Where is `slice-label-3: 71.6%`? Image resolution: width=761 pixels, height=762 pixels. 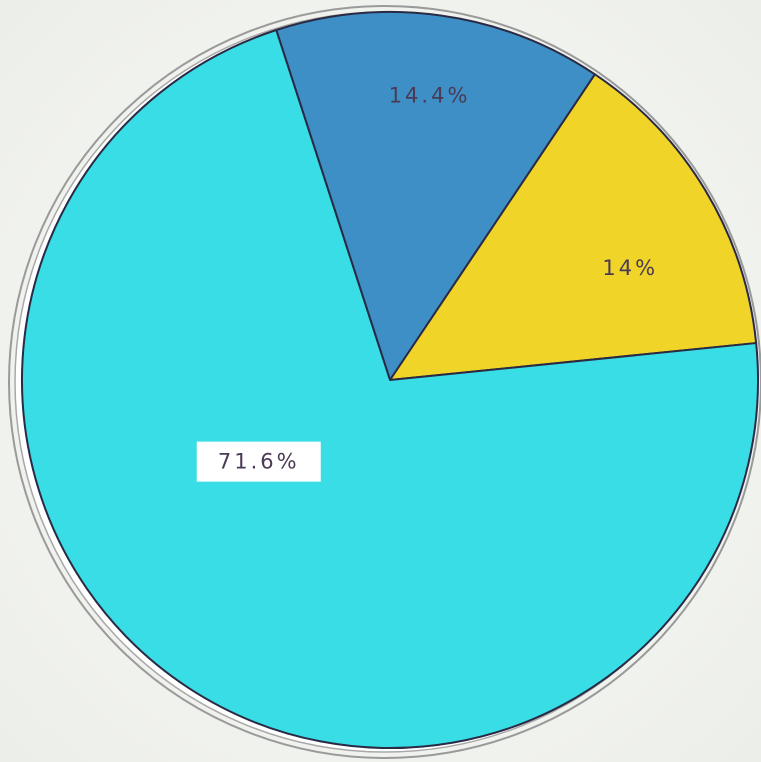
slice-label-3: 71.6% is located at coordinates (259, 462).